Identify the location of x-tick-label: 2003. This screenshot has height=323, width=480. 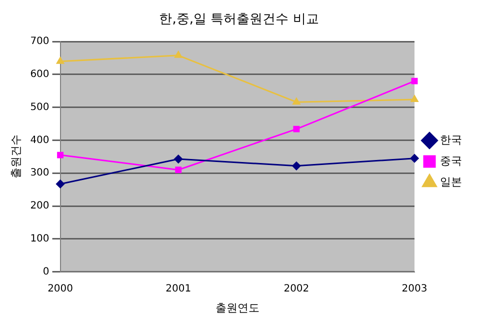
(415, 288).